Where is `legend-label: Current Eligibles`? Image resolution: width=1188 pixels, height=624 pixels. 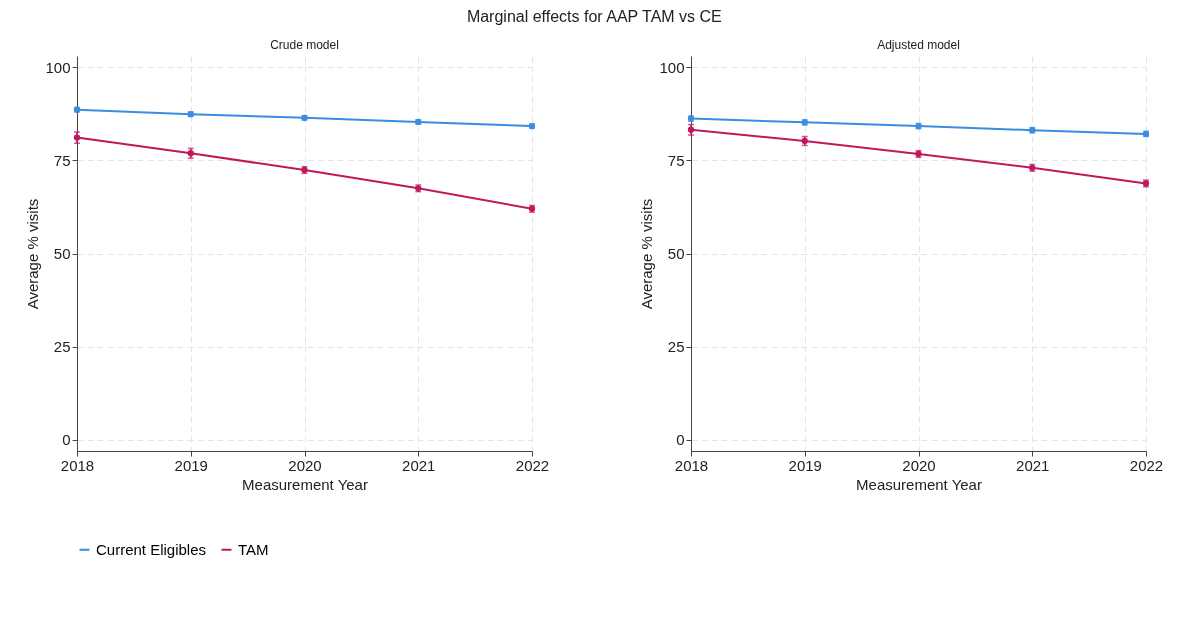 legend-label: Current Eligibles is located at coordinates (151, 549).